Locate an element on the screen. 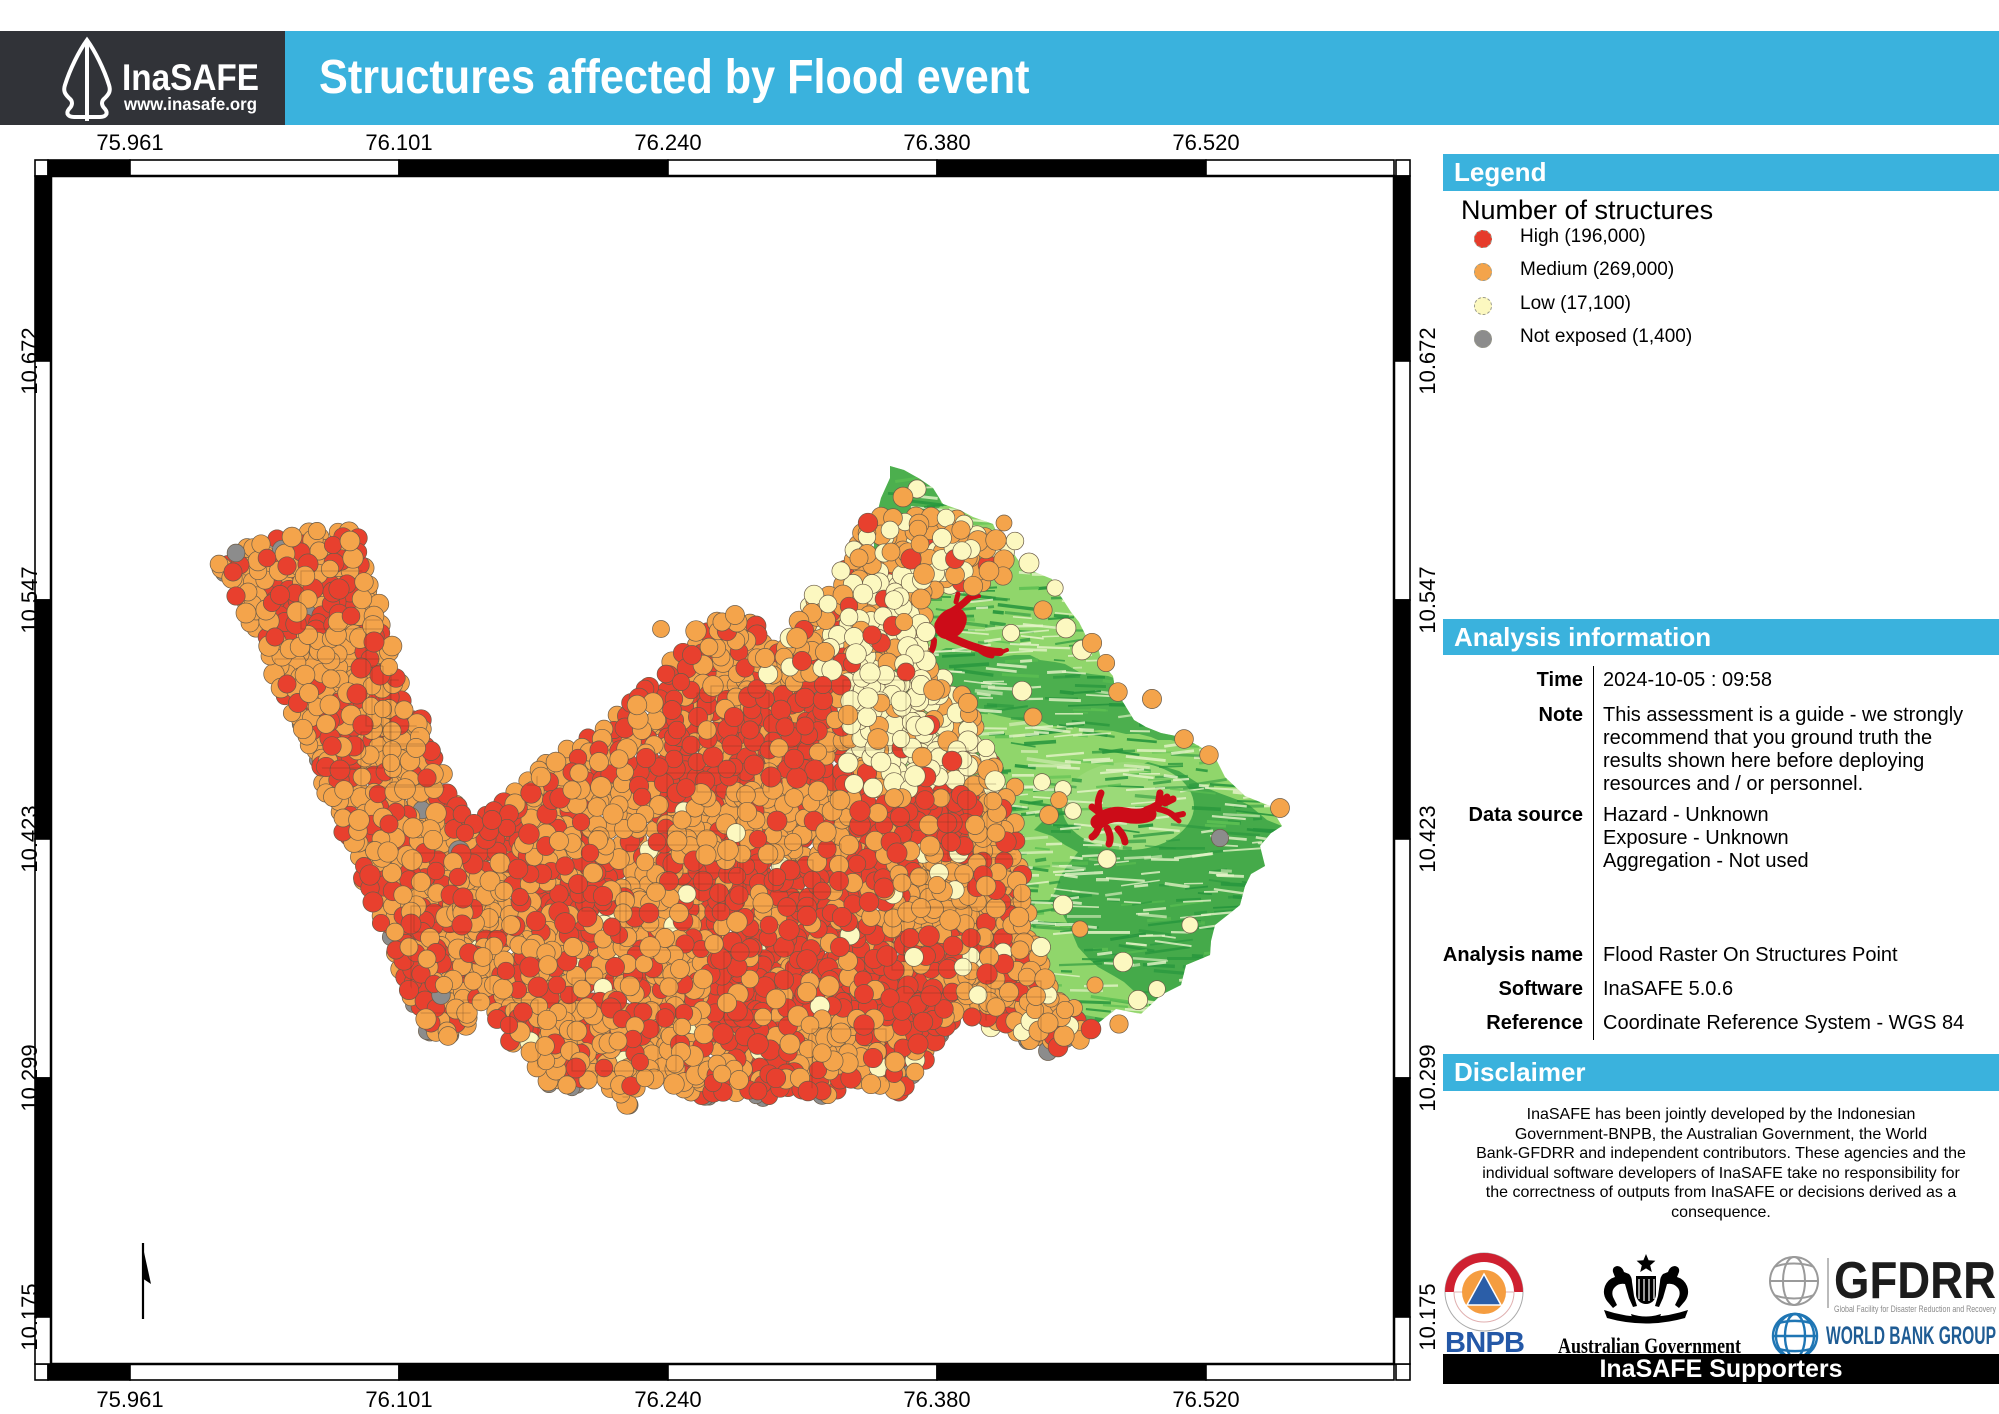 The image size is (1999, 1414). svg-text: GFDRR is located at coordinates (1915, 1281).